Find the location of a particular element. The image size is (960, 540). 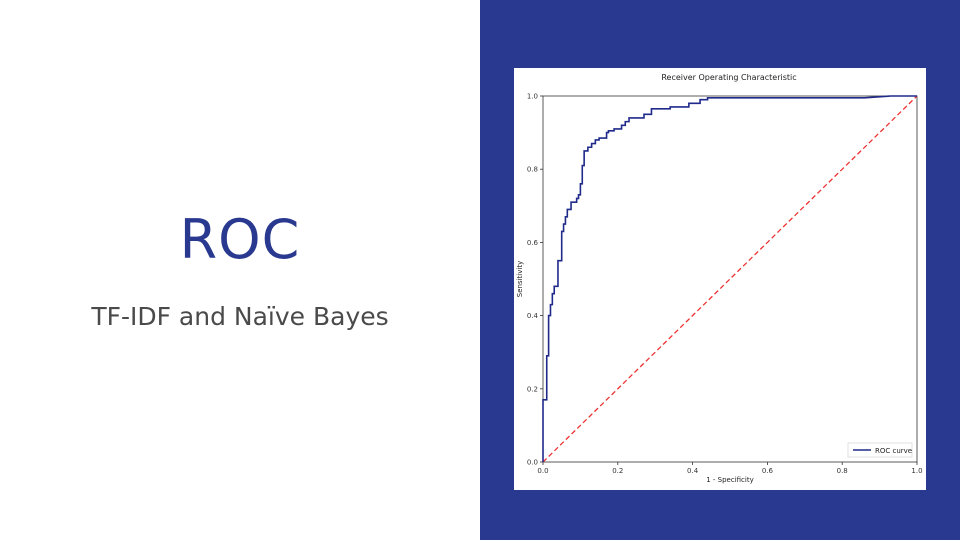

y-tick-label: 0.2 is located at coordinates (532, 389).